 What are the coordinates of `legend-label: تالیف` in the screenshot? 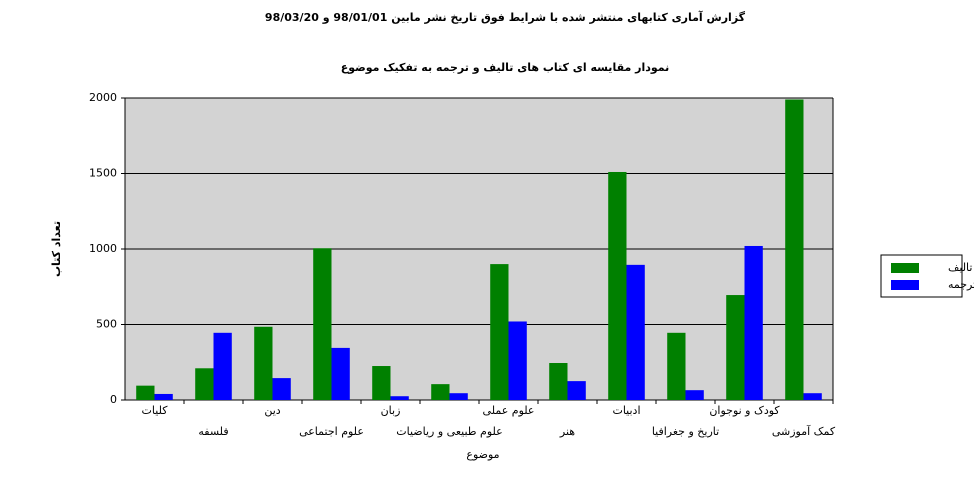 It's located at (960, 267).